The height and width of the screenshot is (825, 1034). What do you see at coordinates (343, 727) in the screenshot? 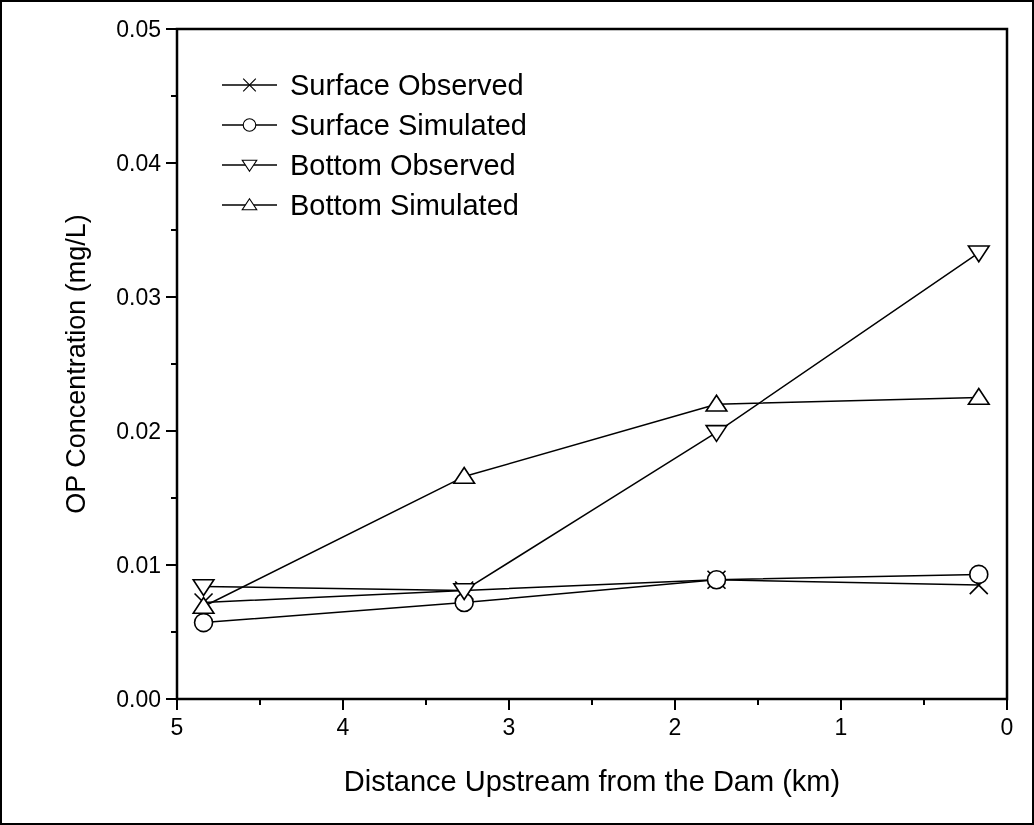
I see `x-tick-label: 4` at bounding box center [343, 727].